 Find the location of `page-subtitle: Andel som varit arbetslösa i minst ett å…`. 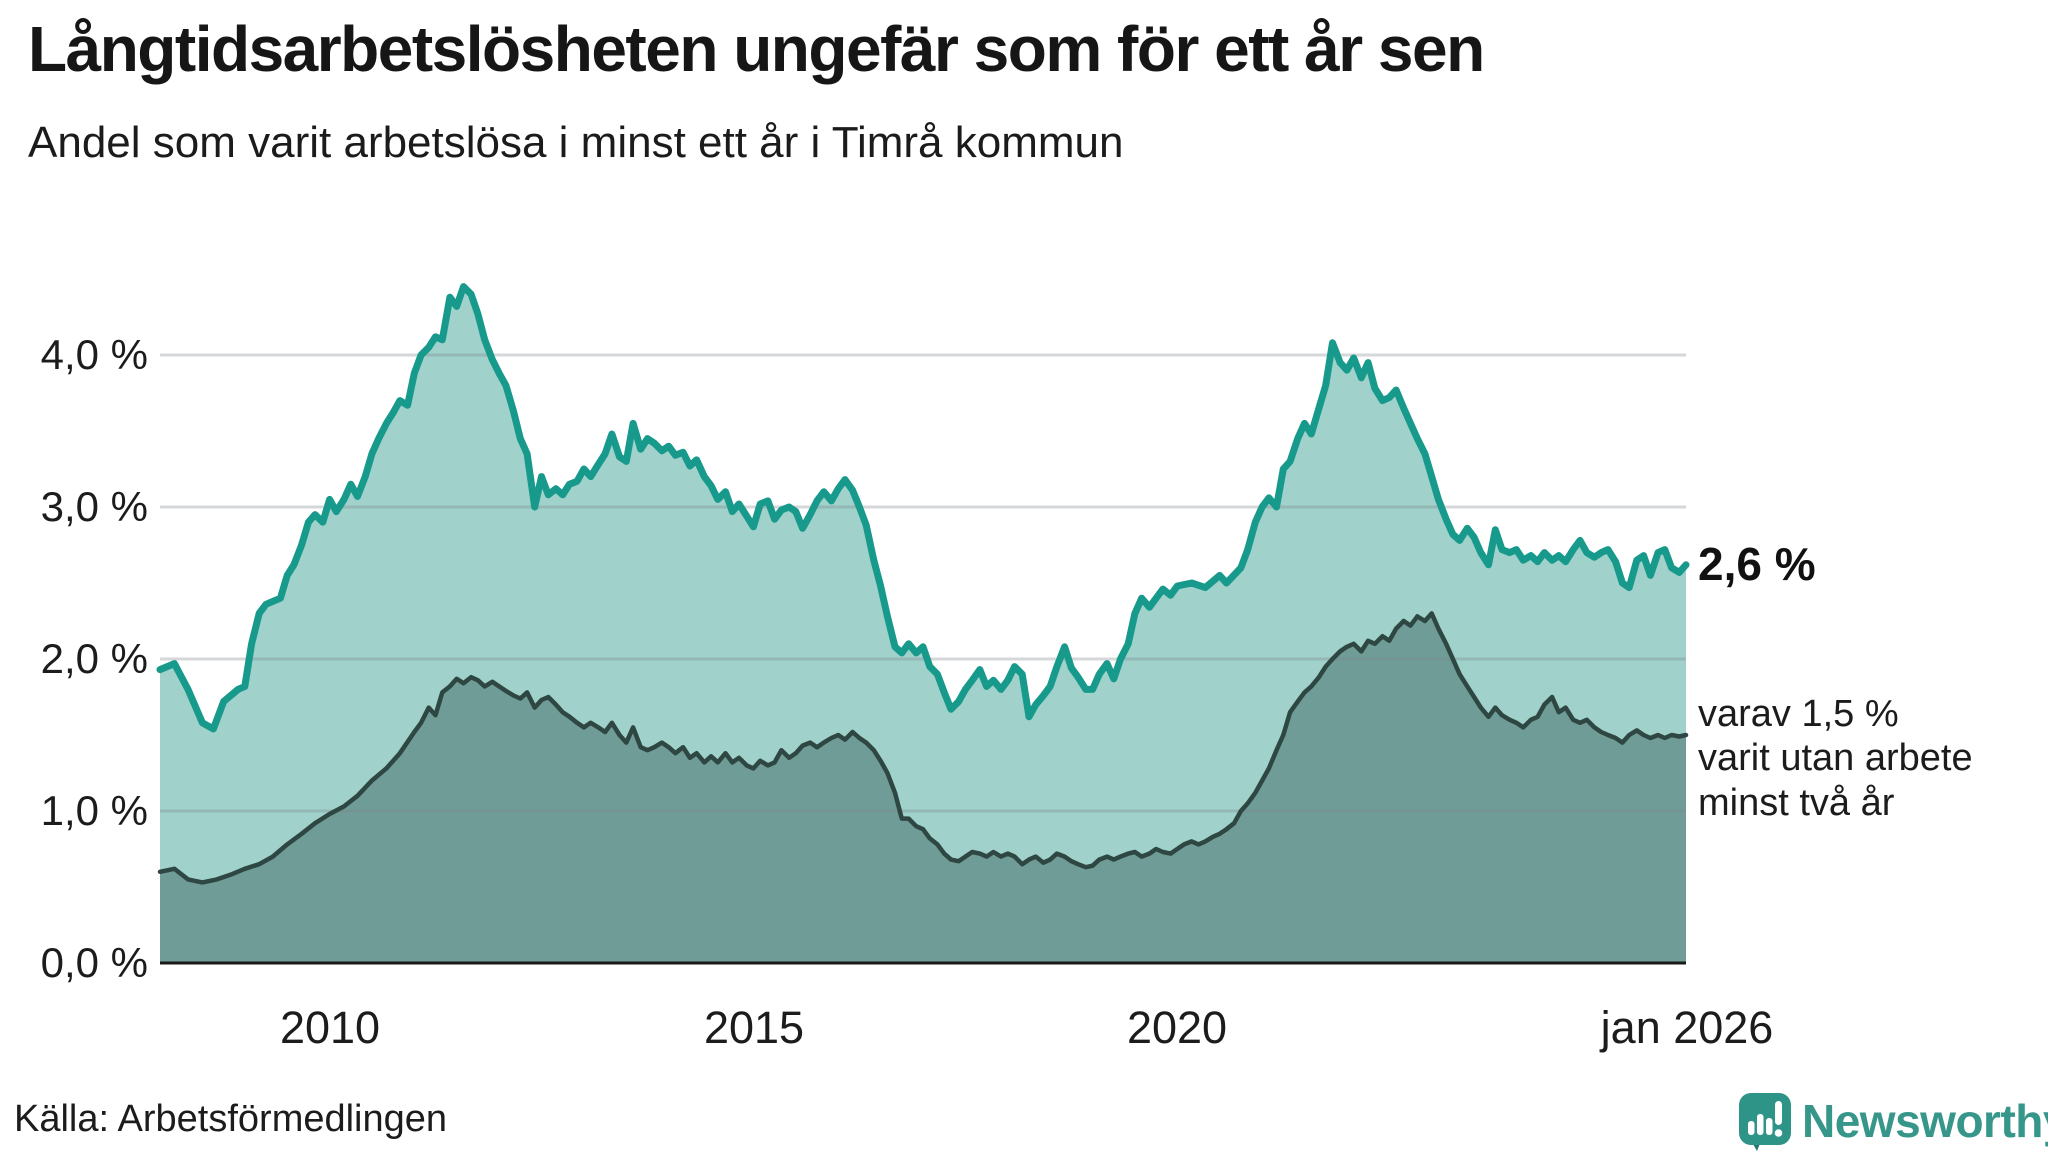

page-subtitle: Andel som varit arbetslösa i minst ett å… is located at coordinates (576, 142).